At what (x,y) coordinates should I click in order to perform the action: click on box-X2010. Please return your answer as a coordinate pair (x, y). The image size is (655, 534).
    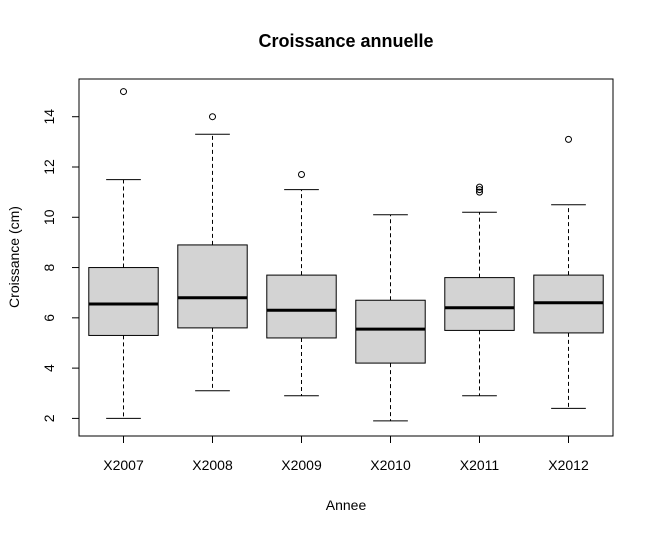
    Looking at the image, I should click on (390, 318).